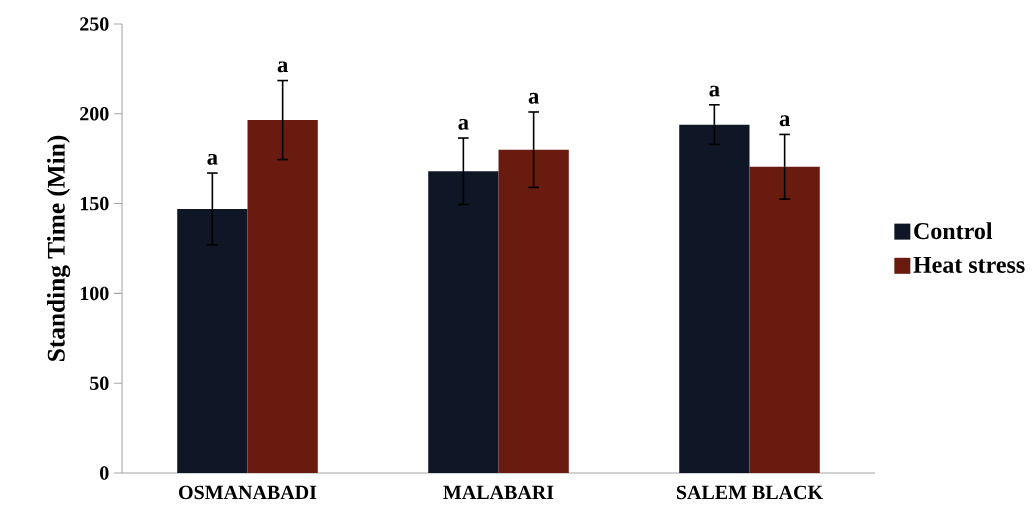 Image resolution: width=1033 pixels, height=530 pixels. Describe the element at coordinates (94, 203) in the screenshot. I see `y-tick-label: 150` at that location.